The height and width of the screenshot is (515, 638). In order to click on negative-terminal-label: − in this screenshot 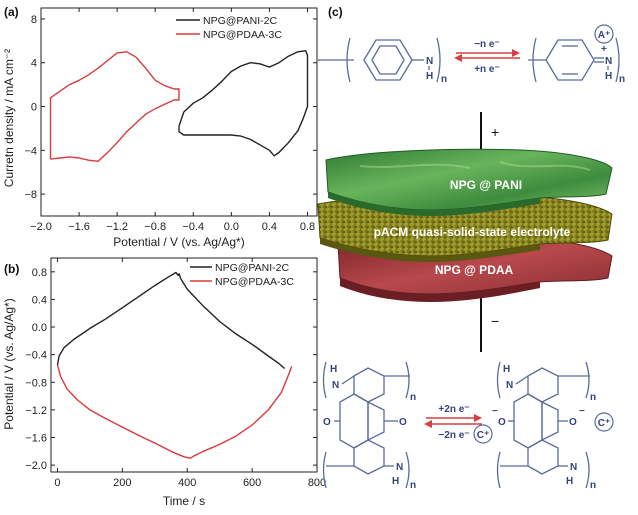, I will do `click(495, 321)`.